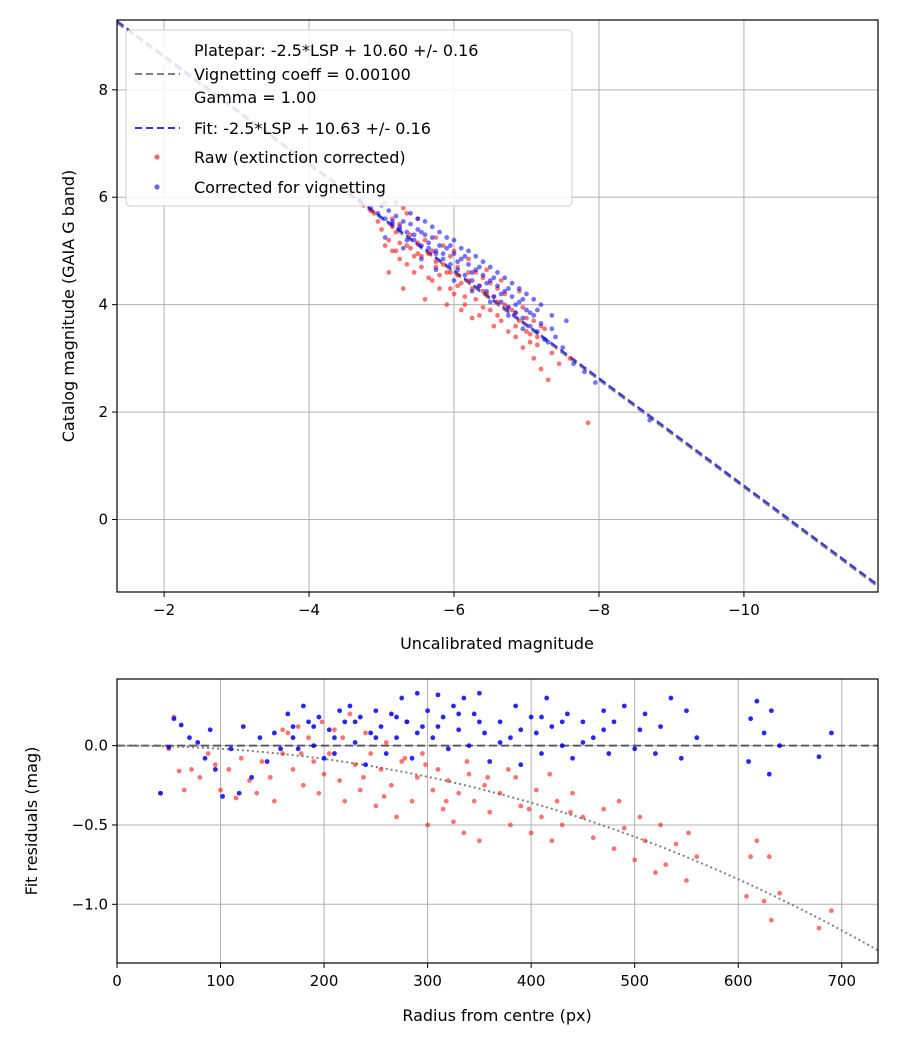 The width and height of the screenshot is (900, 1050). What do you see at coordinates (841, 981) in the screenshot?
I see `bottom-x-tick-label: 700` at bounding box center [841, 981].